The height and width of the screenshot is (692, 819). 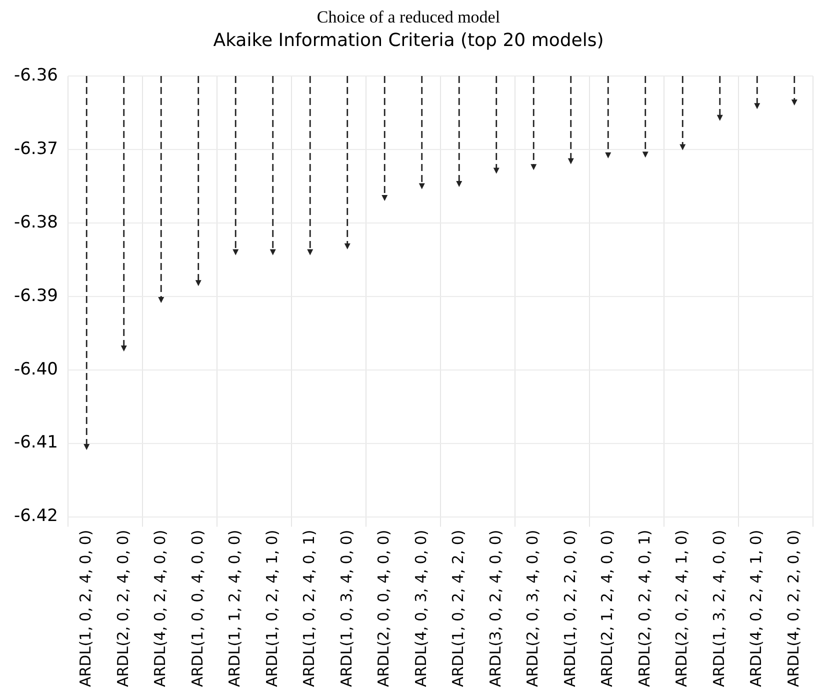 I want to click on x-tick-label: ARDL(1, 0, 0, 4, 0, 0), so click(x=197, y=609).